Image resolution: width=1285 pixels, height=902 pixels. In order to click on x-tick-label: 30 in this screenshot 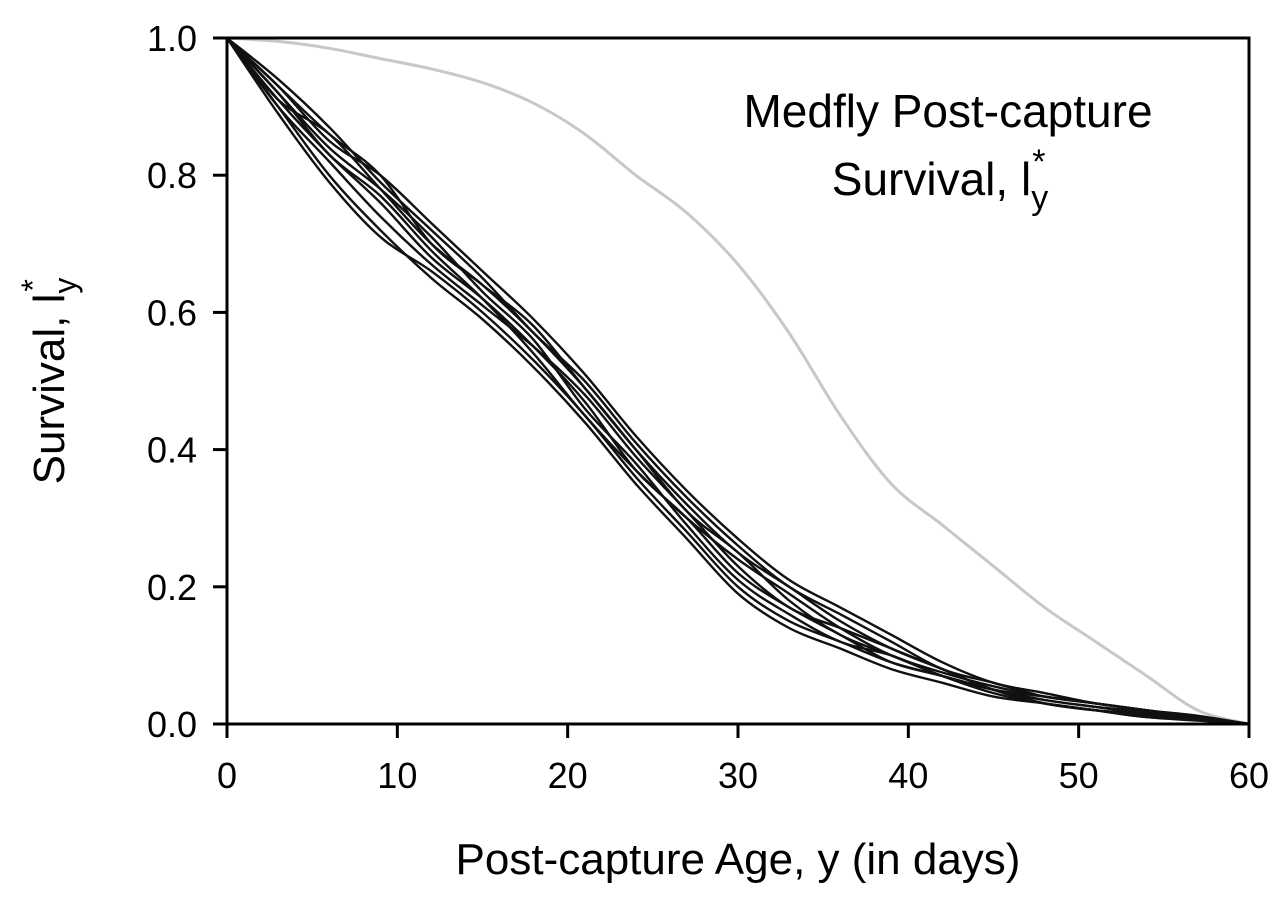, I will do `click(738, 775)`.